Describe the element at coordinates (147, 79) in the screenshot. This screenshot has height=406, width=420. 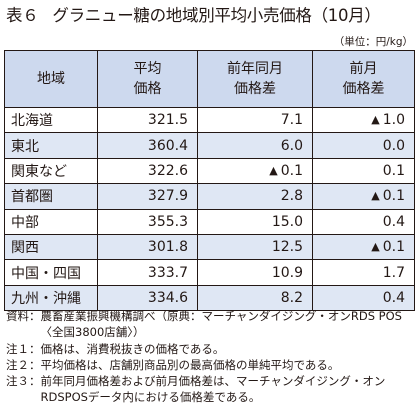
I see `header-avg-price: 平均 価格` at that location.